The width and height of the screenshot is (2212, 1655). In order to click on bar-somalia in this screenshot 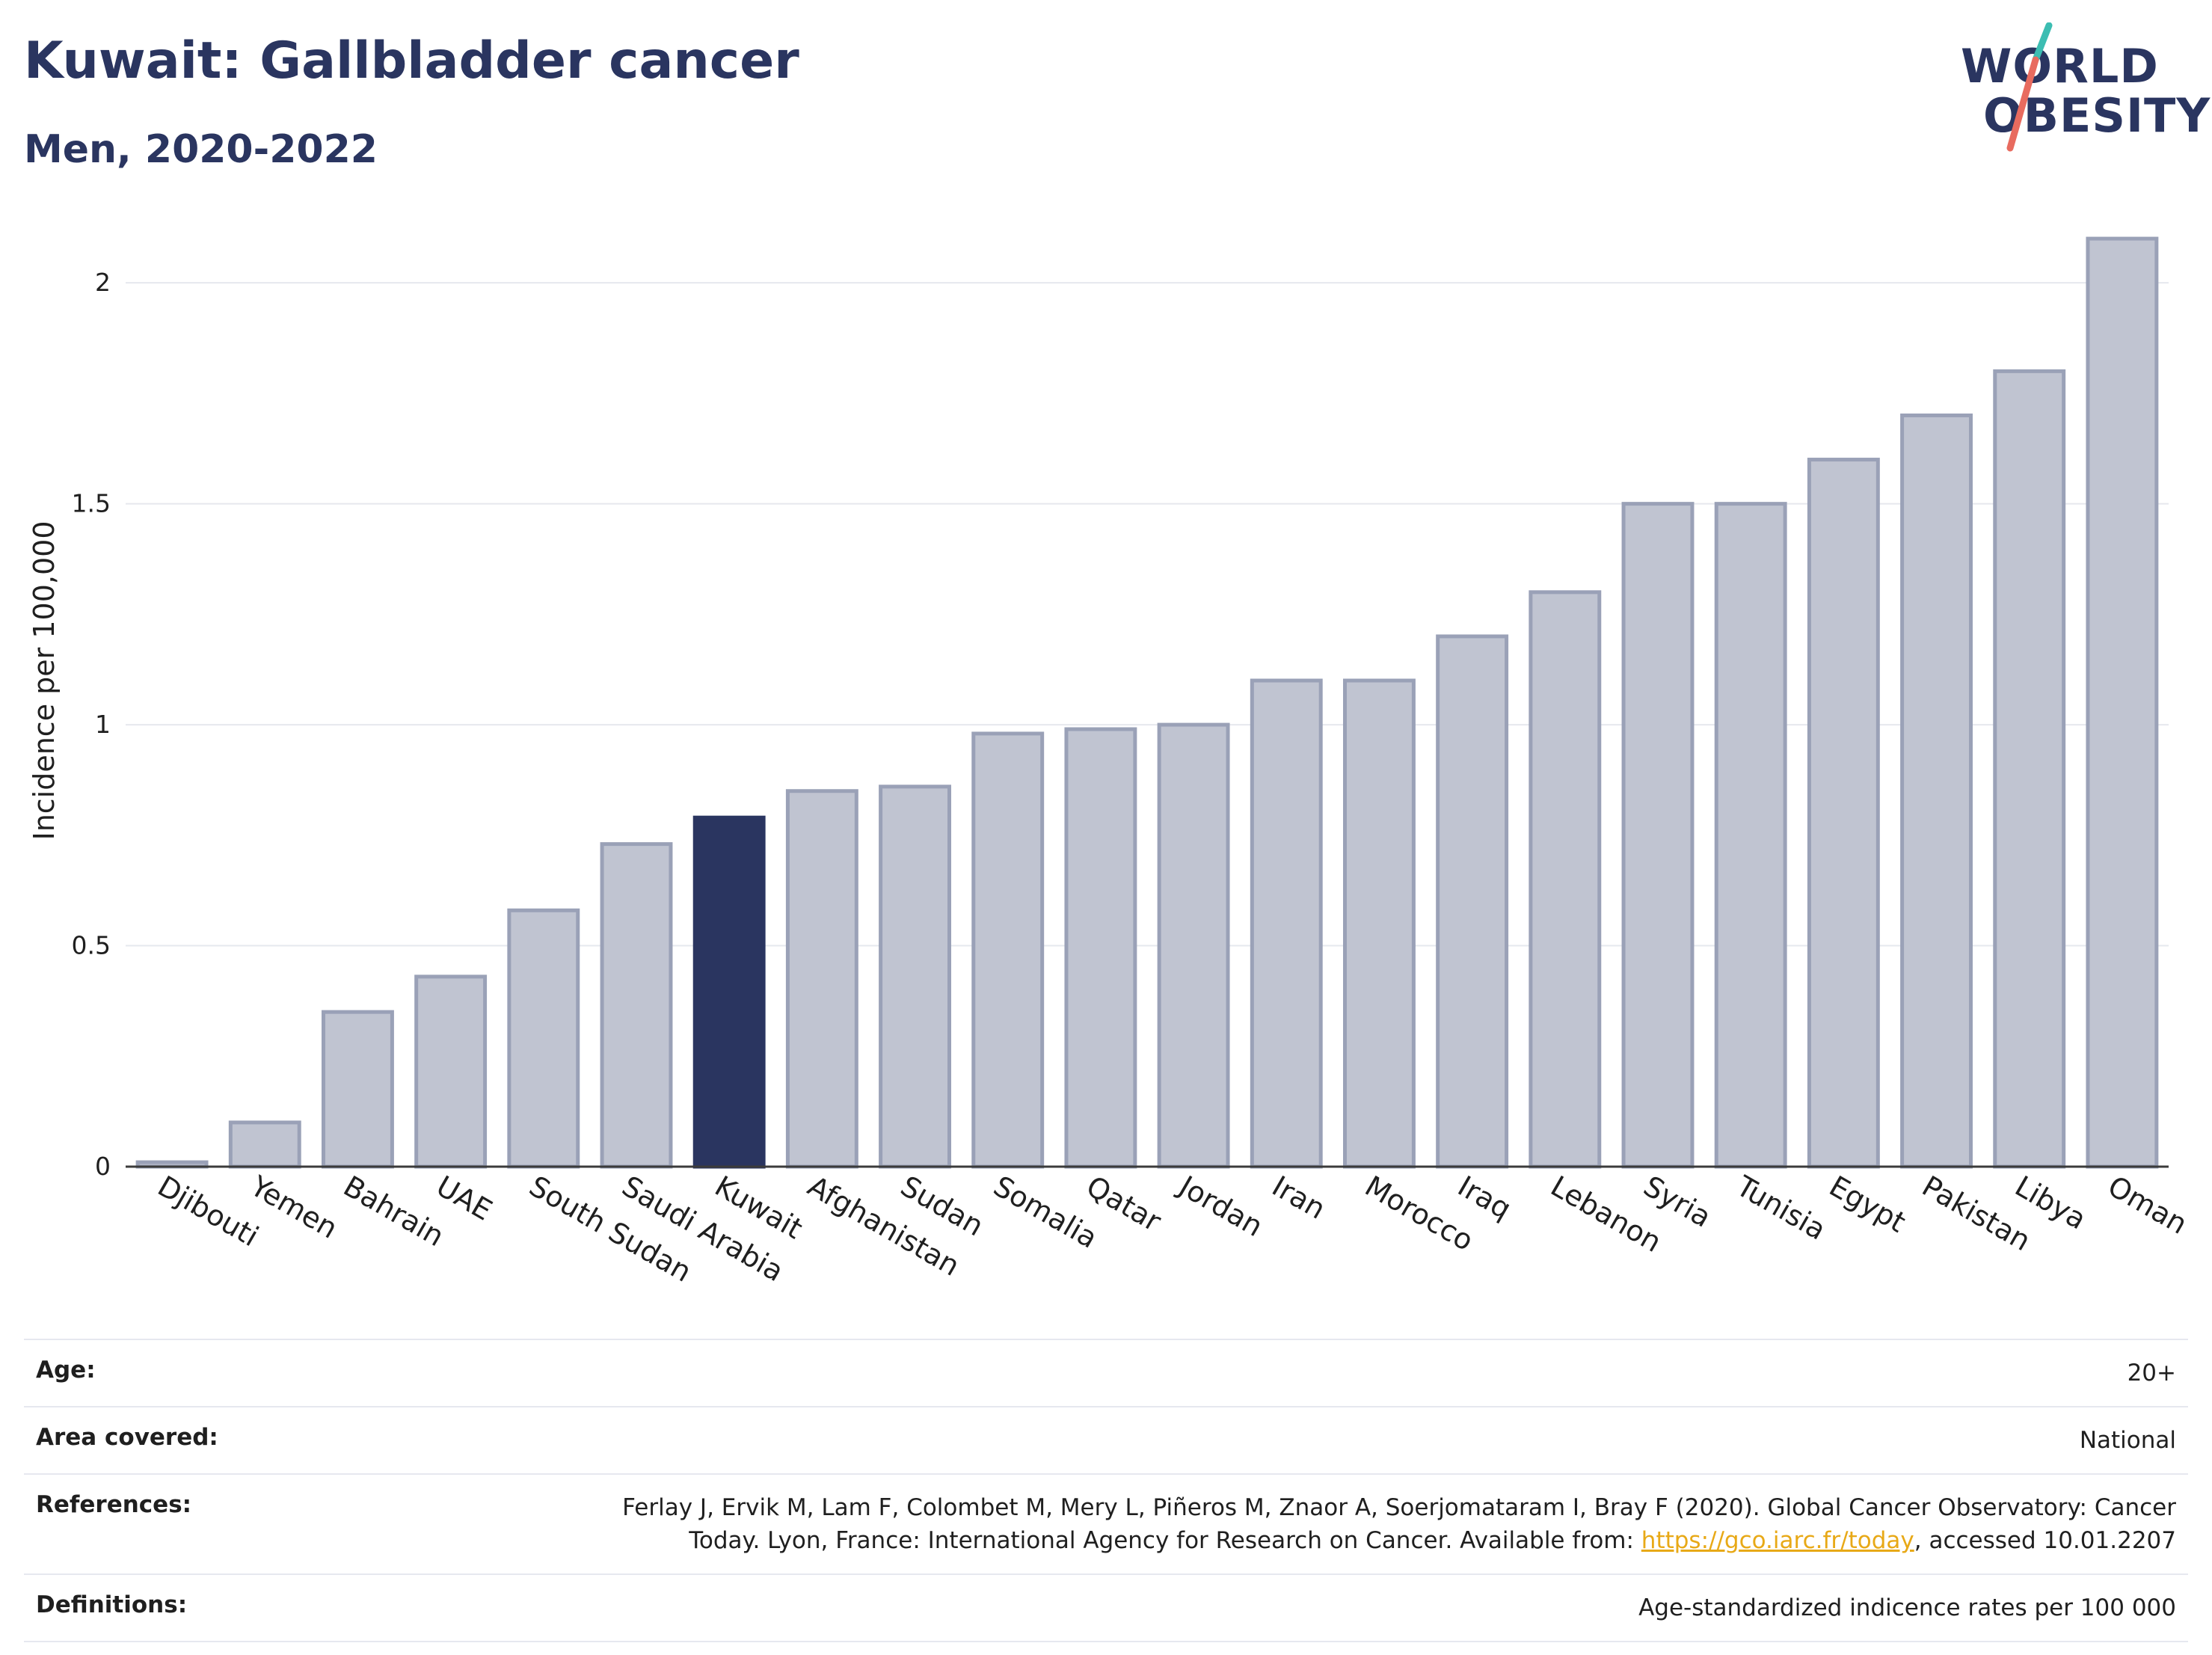, I will do `click(1008, 950)`.